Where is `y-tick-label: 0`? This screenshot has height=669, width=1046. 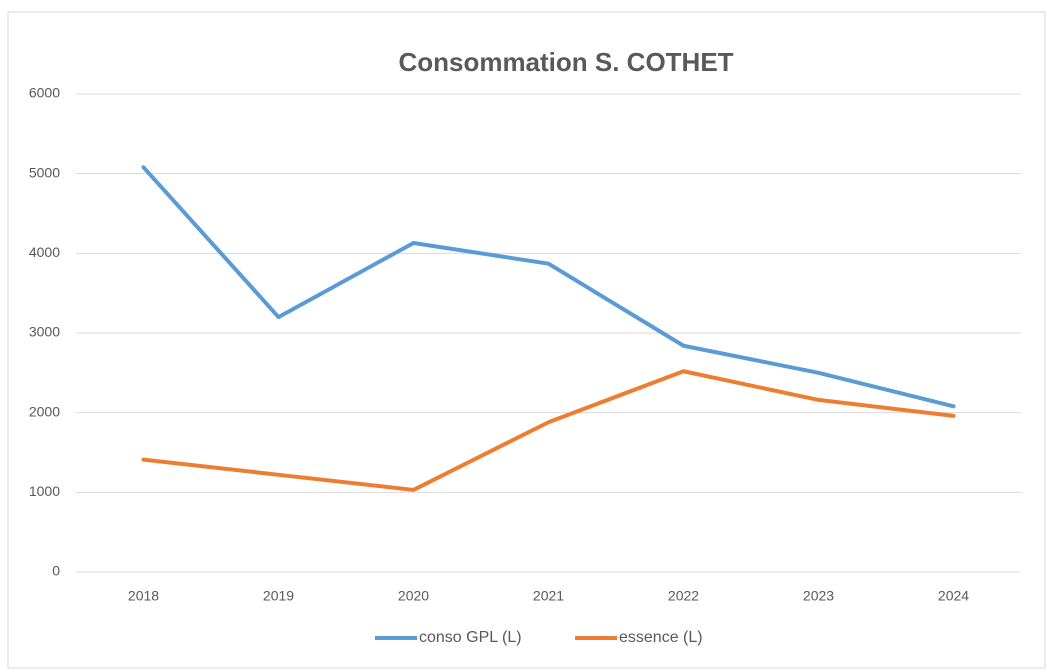 y-tick-label: 0 is located at coordinates (56, 571).